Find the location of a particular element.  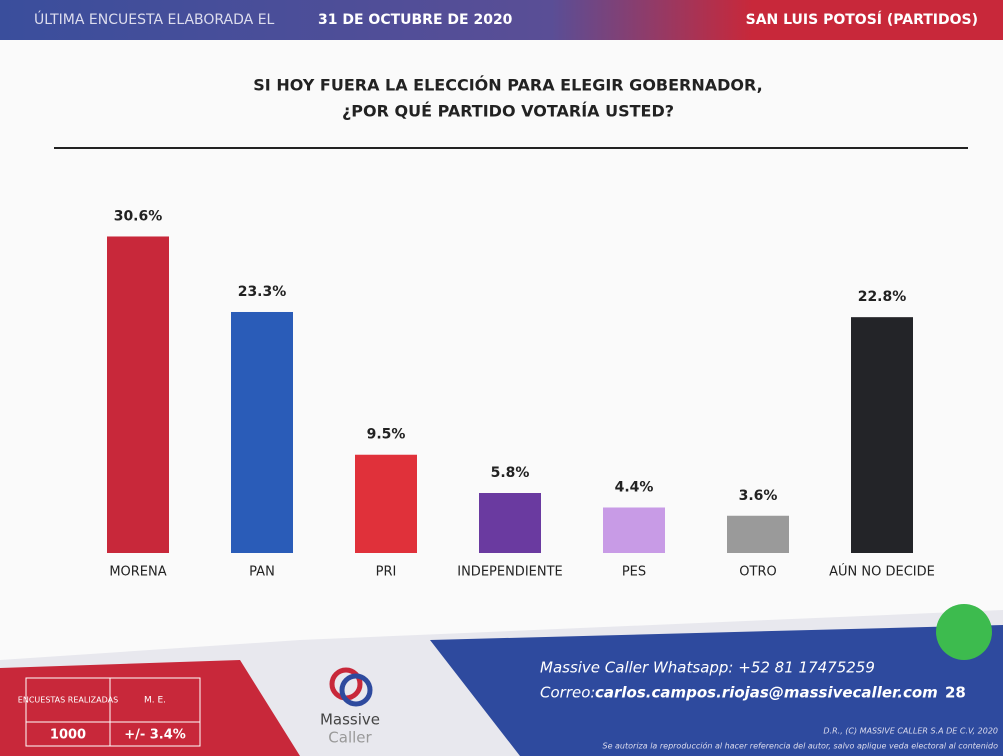

header-label: ÚLTIMA ENCUESTA ELABORADA EL is located at coordinates (154, 19).